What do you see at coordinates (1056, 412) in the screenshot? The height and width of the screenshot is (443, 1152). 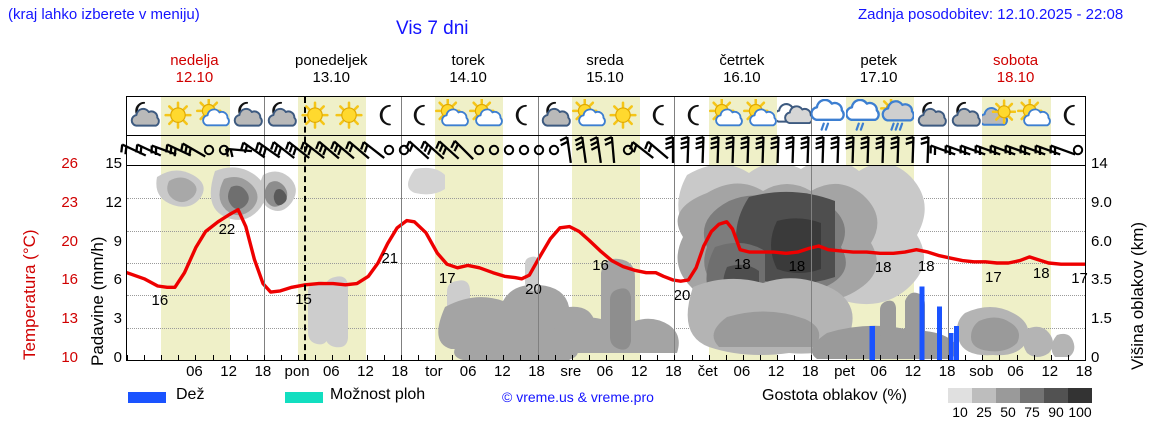 I see `colorbar-label-90: 90` at bounding box center [1056, 412].